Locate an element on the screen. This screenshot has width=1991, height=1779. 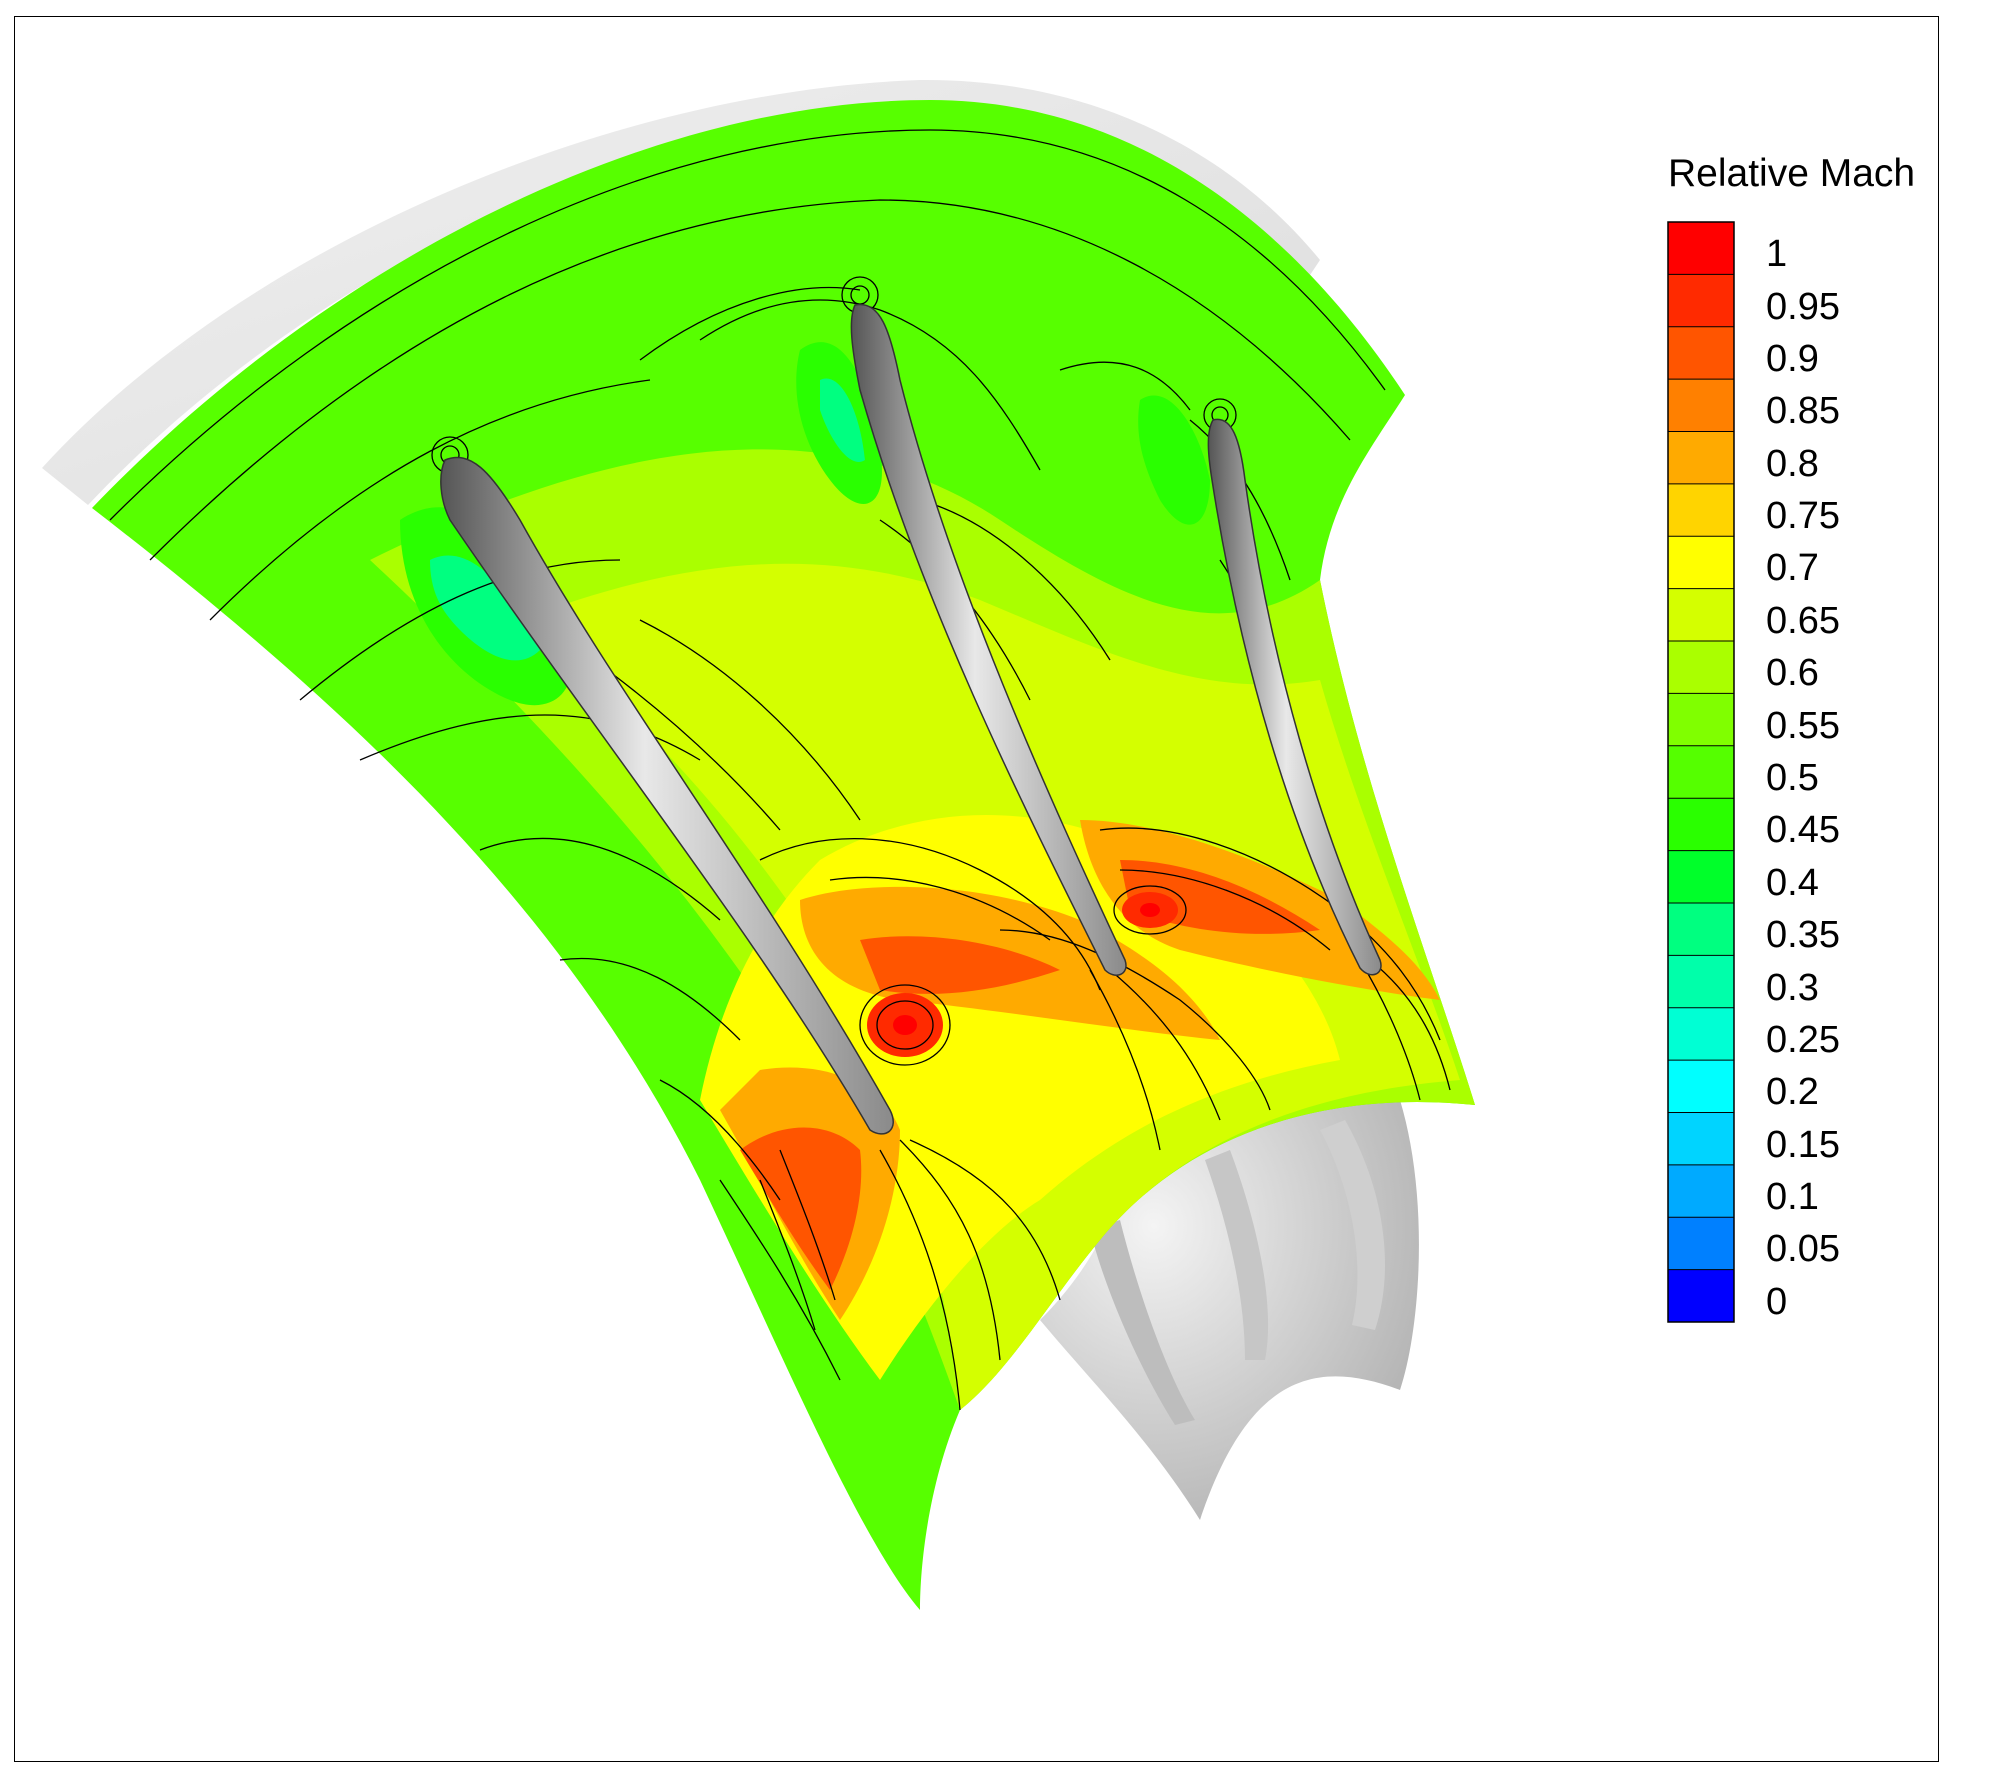
legend-tick-label: 0.4 is located at coordinates (1792, 882).